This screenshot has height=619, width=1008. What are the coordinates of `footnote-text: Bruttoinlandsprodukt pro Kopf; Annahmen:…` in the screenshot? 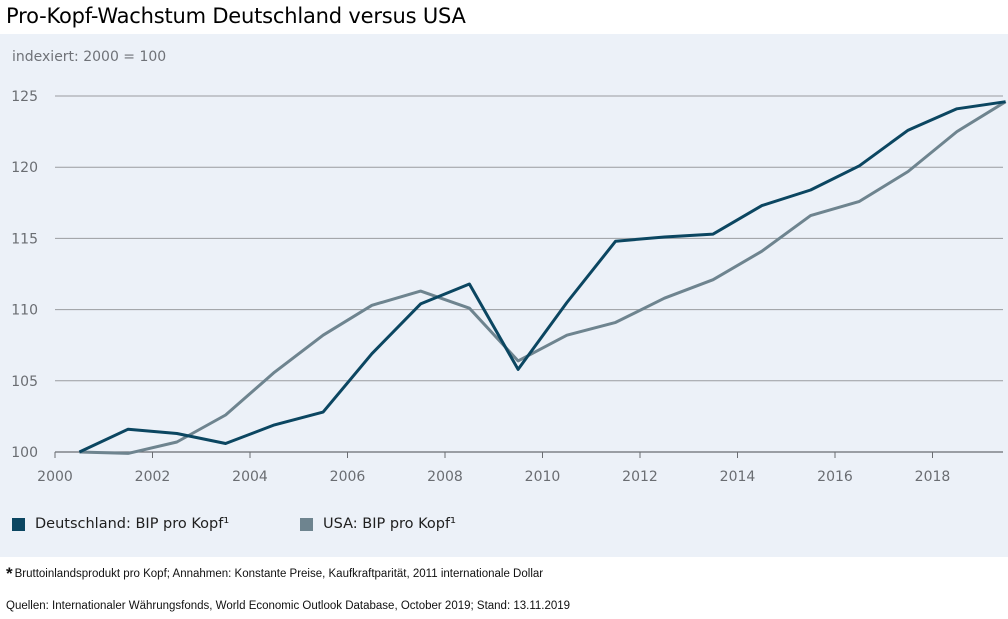 It's located at (279, 574).